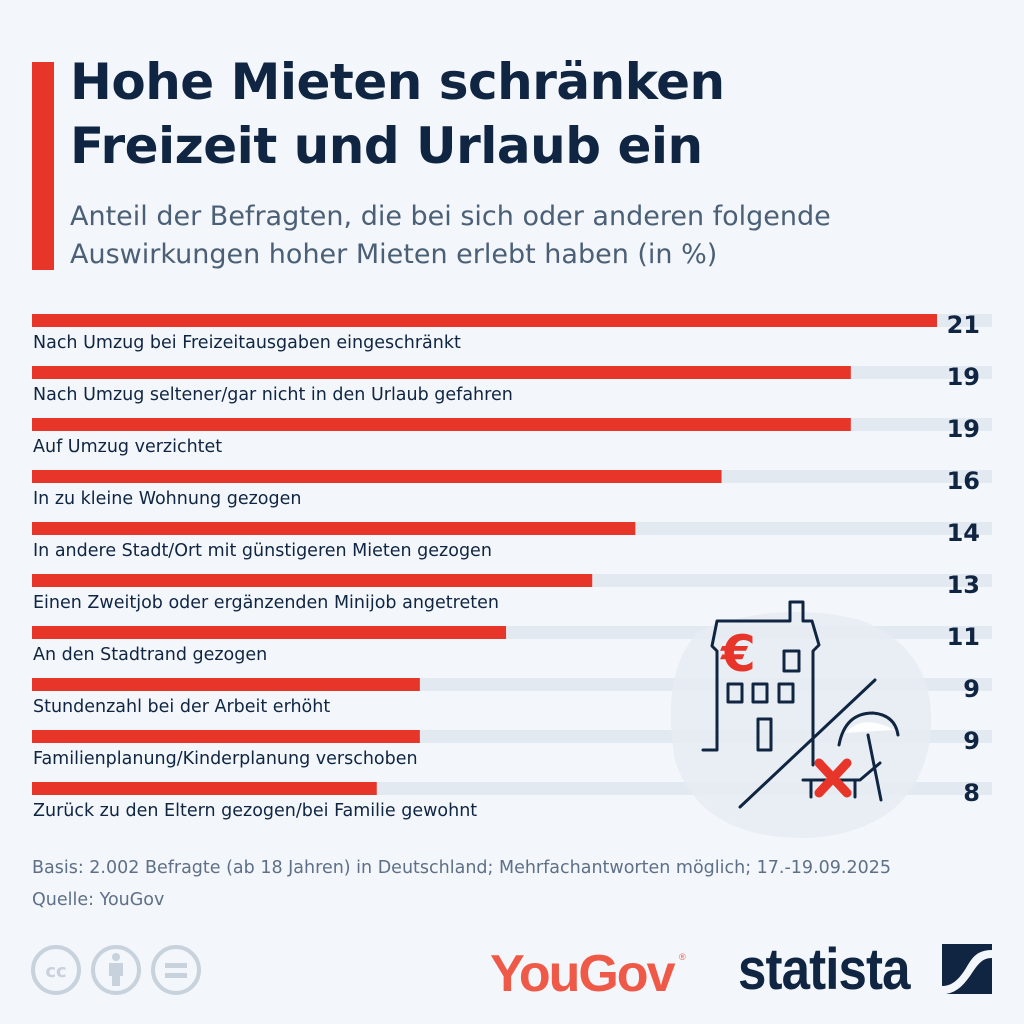  What do you see at coordinates (963, 325) in the screenshot?
I see `value-label: 21` at bounding box center [963, 325].